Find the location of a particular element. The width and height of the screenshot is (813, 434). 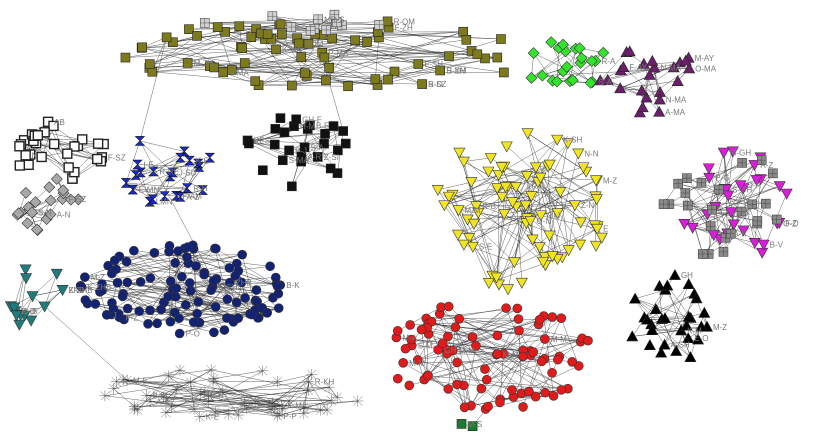

node-label: P-O is located at coordinates (193, 333).